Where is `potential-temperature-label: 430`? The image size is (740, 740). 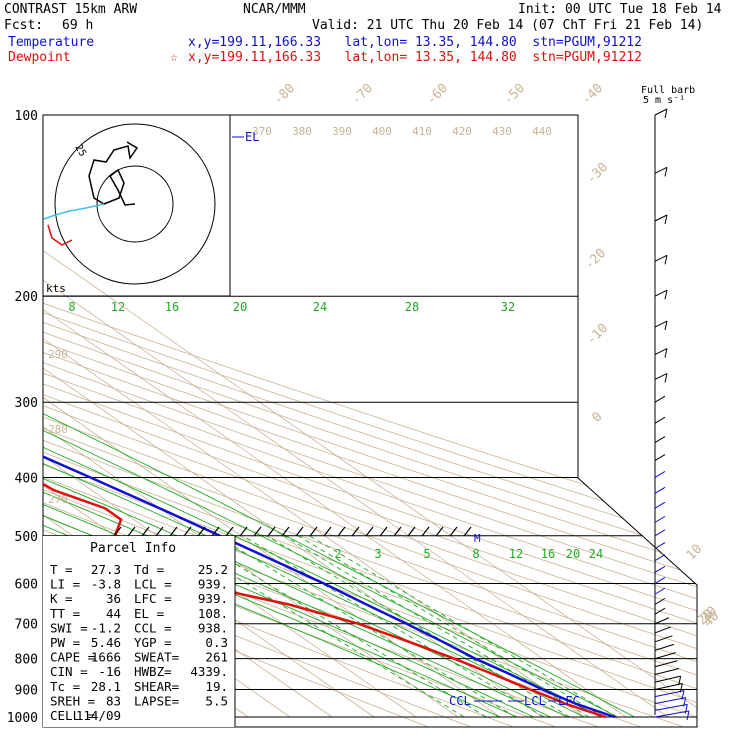
potential-temperature-label: 430 is located at coordinates (502, 131).